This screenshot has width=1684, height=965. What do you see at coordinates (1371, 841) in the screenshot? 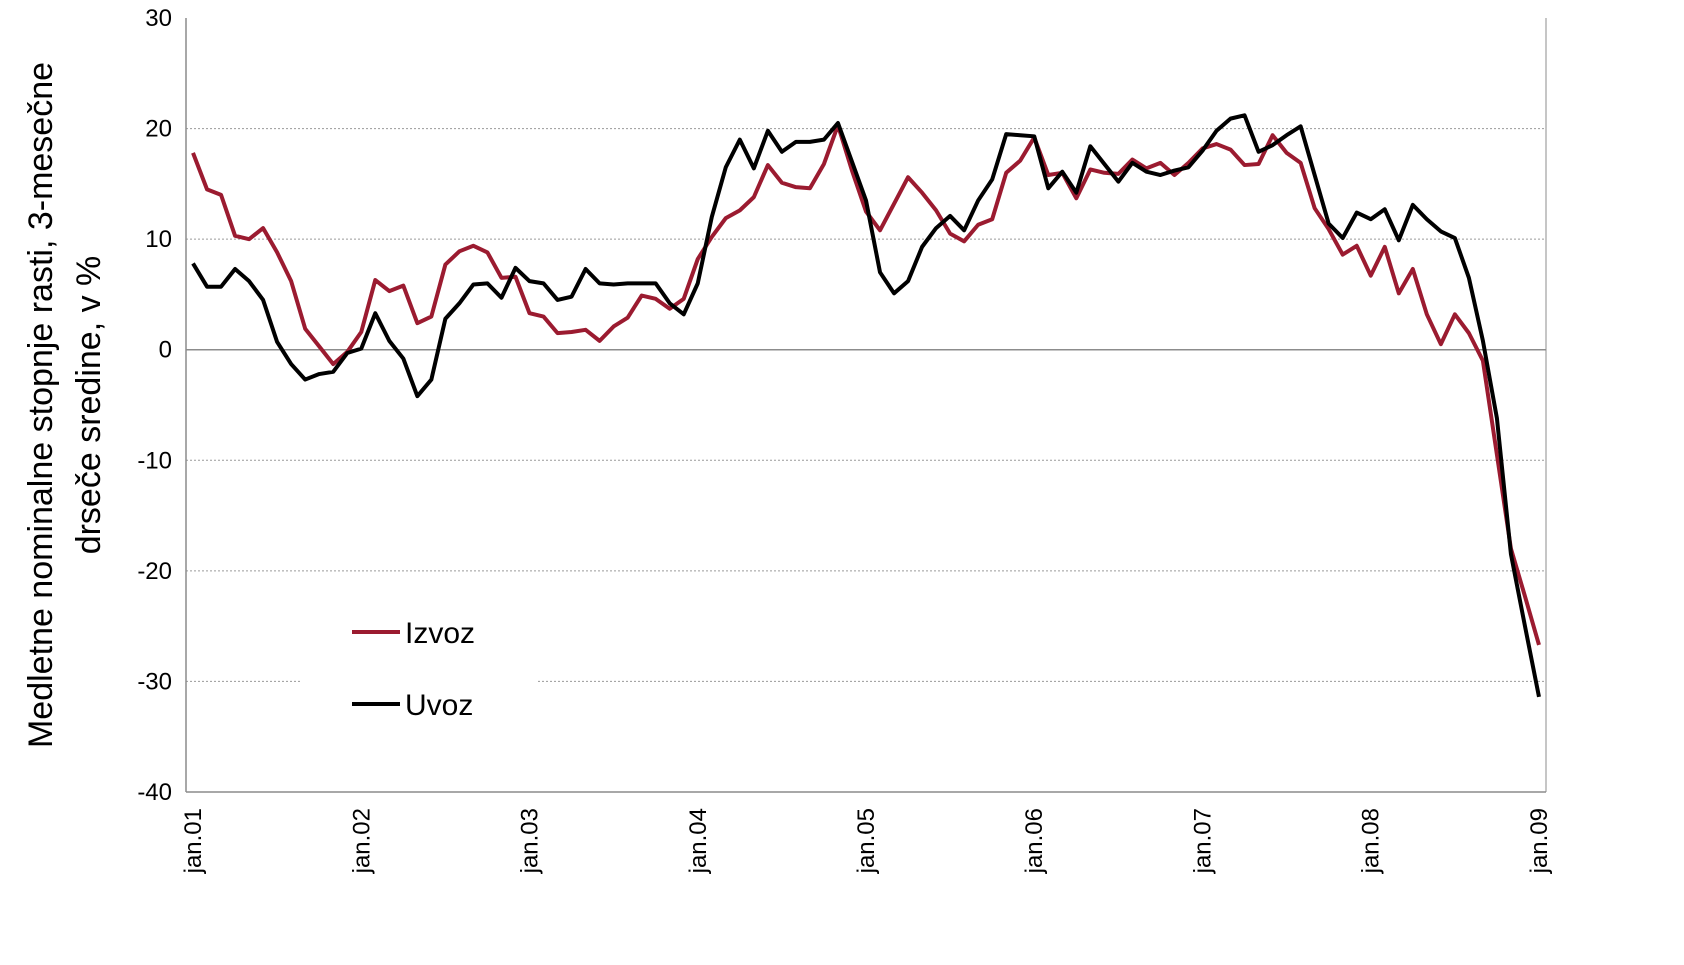
I see `x-tick-label: jan.08` at bounding box center [1371, 841].